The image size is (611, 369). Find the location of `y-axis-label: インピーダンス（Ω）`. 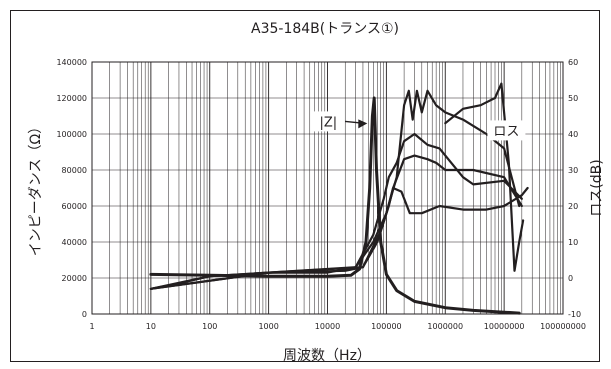

y-axis-label: インピーダンス（Ω） is located at coordinates (36, 188).